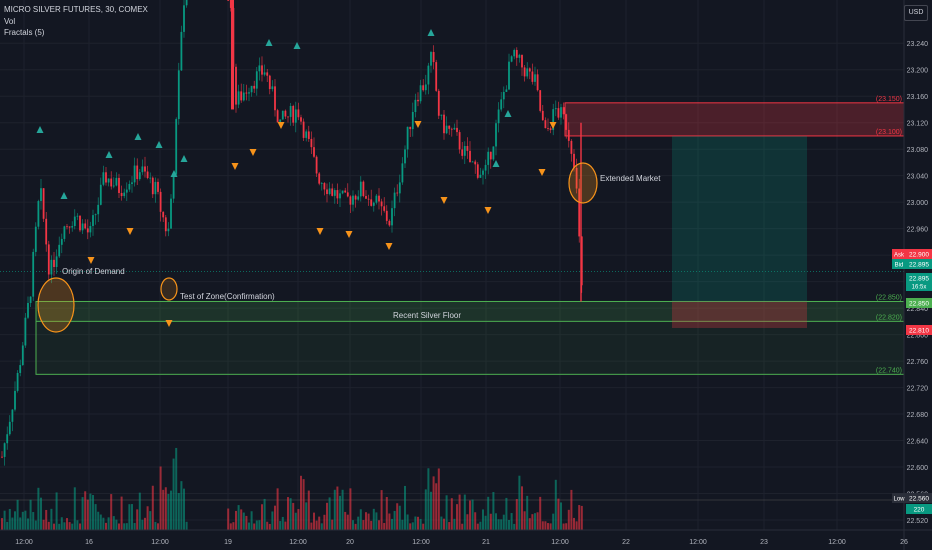 This screenshot has width=932, height=550. What do you see at coordinates (89, 542) in the screenshot?
I see `x-tick-label: 16` at bounding box center [89, 542].